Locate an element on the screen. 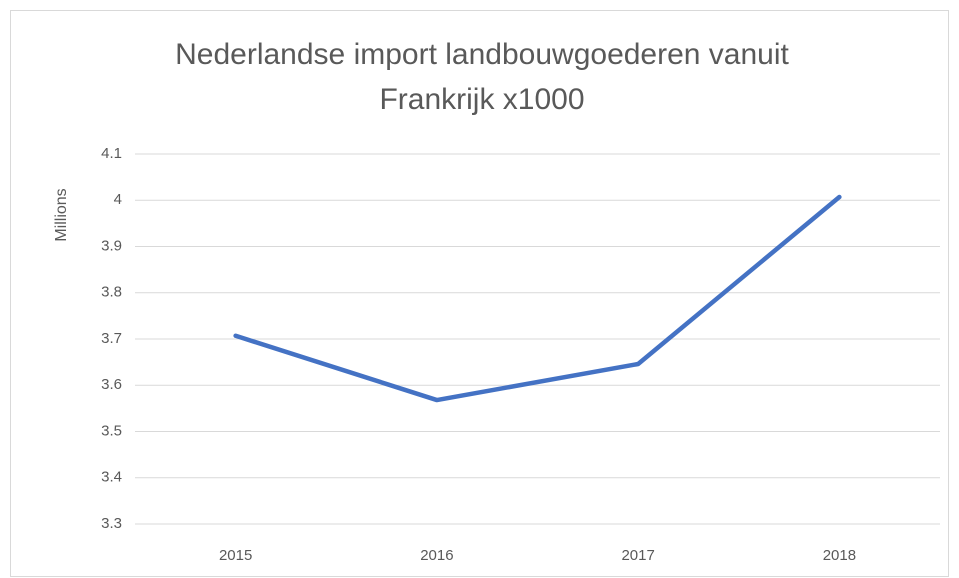  y-axis-label: Millions is located at coordinates (61, 214).